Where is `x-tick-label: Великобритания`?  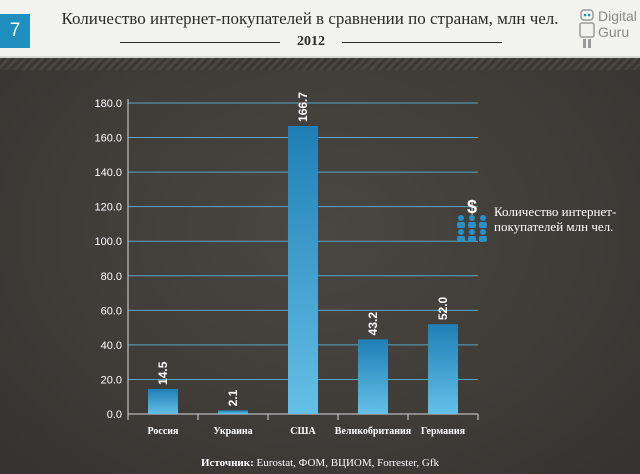
x-tick-label: Великобритания is located at coordinates (373, 431).